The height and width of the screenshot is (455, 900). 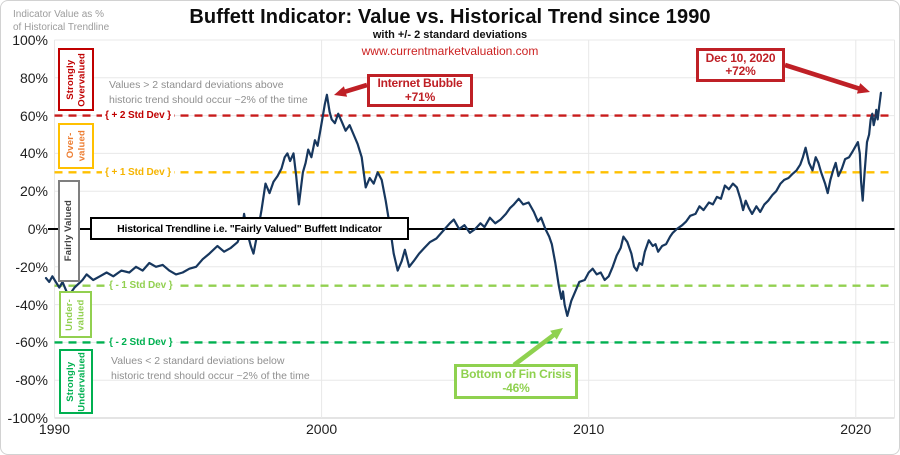 I want to click on zone-label-overvalued: Over- valued, so click(x=75, y=146).